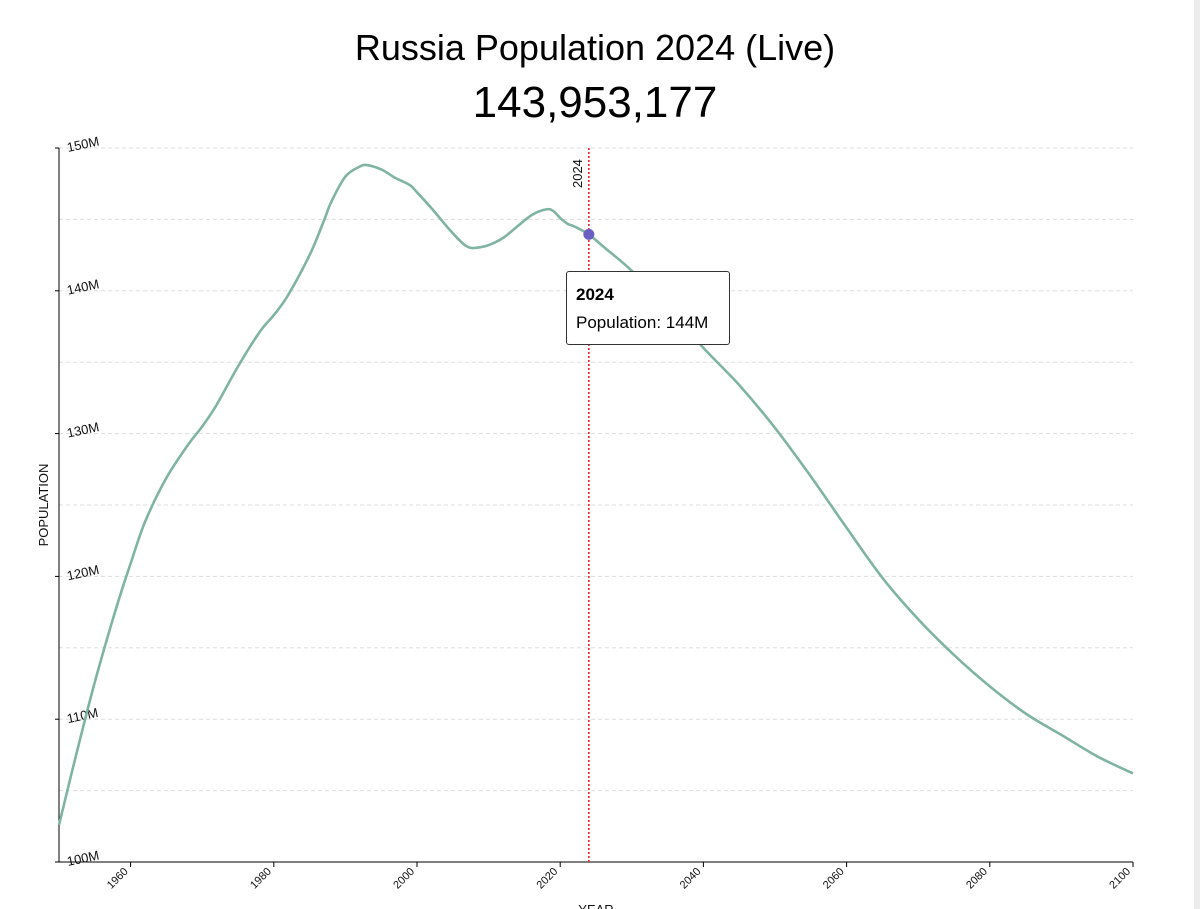  I want to click on x-tick-label: 2060, so click(834, 879).